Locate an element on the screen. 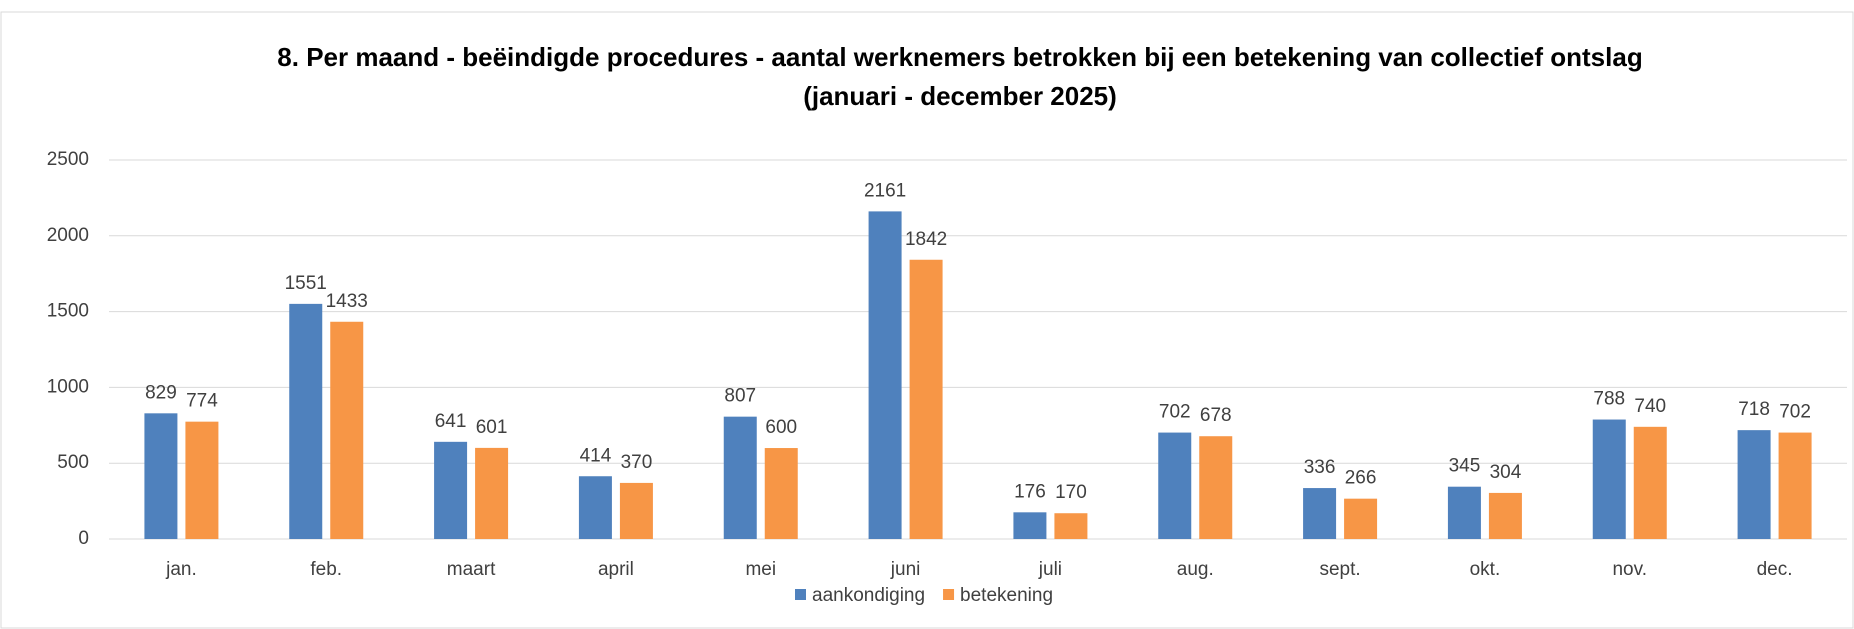  data-label: 176 is located at coordinates (1030, 491).